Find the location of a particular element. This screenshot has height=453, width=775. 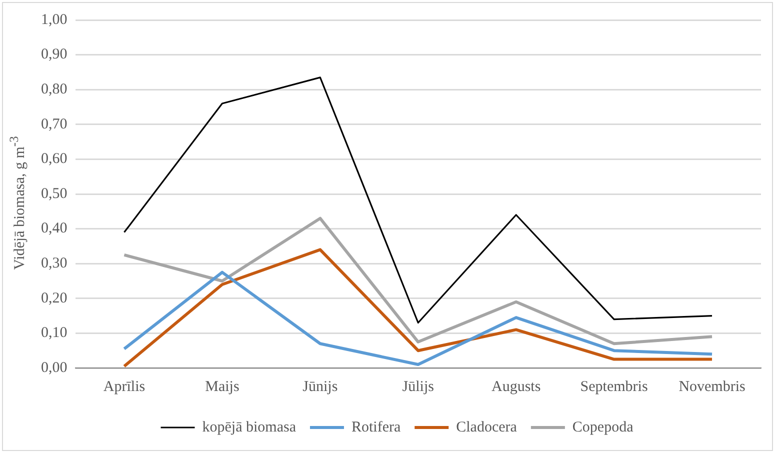

x-tick-label: Novembris is located at coordinates (712, 386).